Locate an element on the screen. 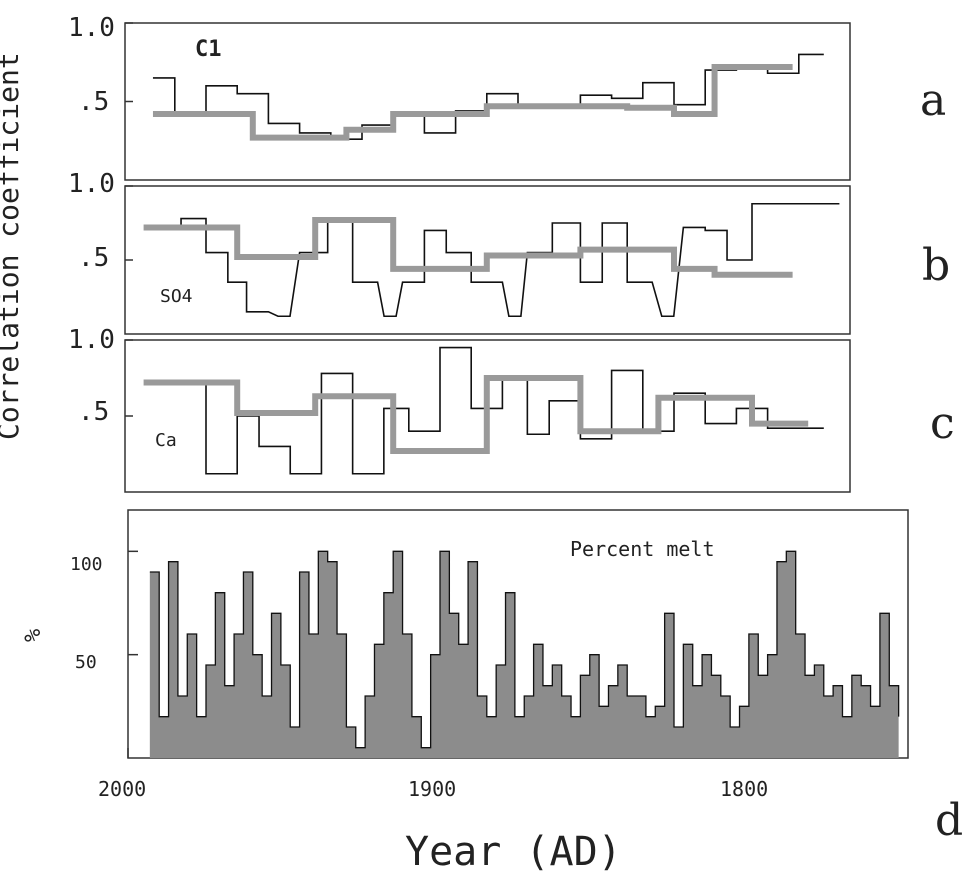  panel-c-ytick-mid: .5 is located at coordinates (93, 412).